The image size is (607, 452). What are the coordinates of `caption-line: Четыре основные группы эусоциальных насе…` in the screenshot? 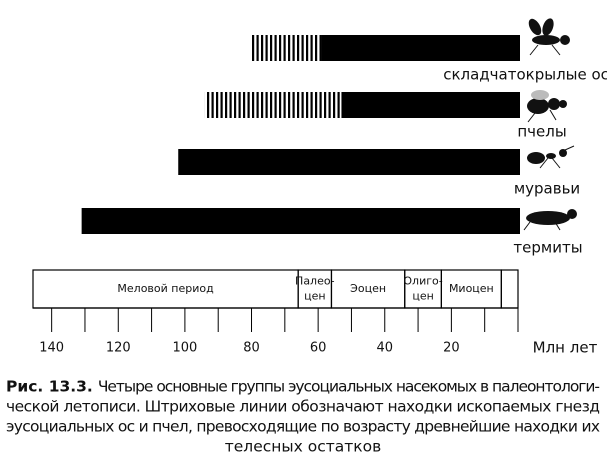 It's located at (349, 387).